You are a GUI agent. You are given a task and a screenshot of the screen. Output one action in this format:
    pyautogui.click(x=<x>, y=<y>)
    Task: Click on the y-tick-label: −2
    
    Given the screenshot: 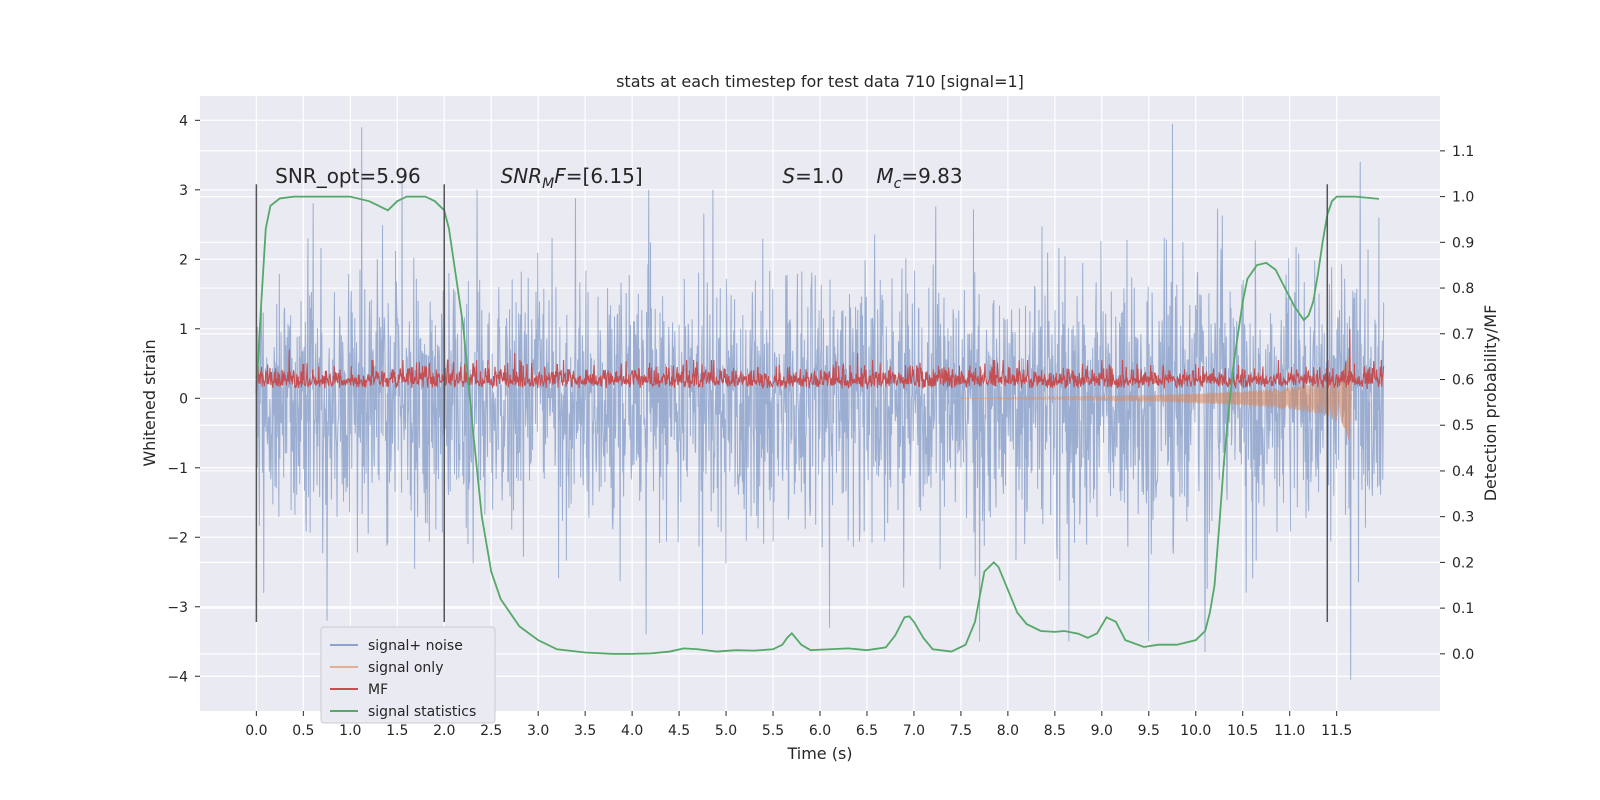 What is the action you would take?
    pyautogui.click(x=177, y=538)
    